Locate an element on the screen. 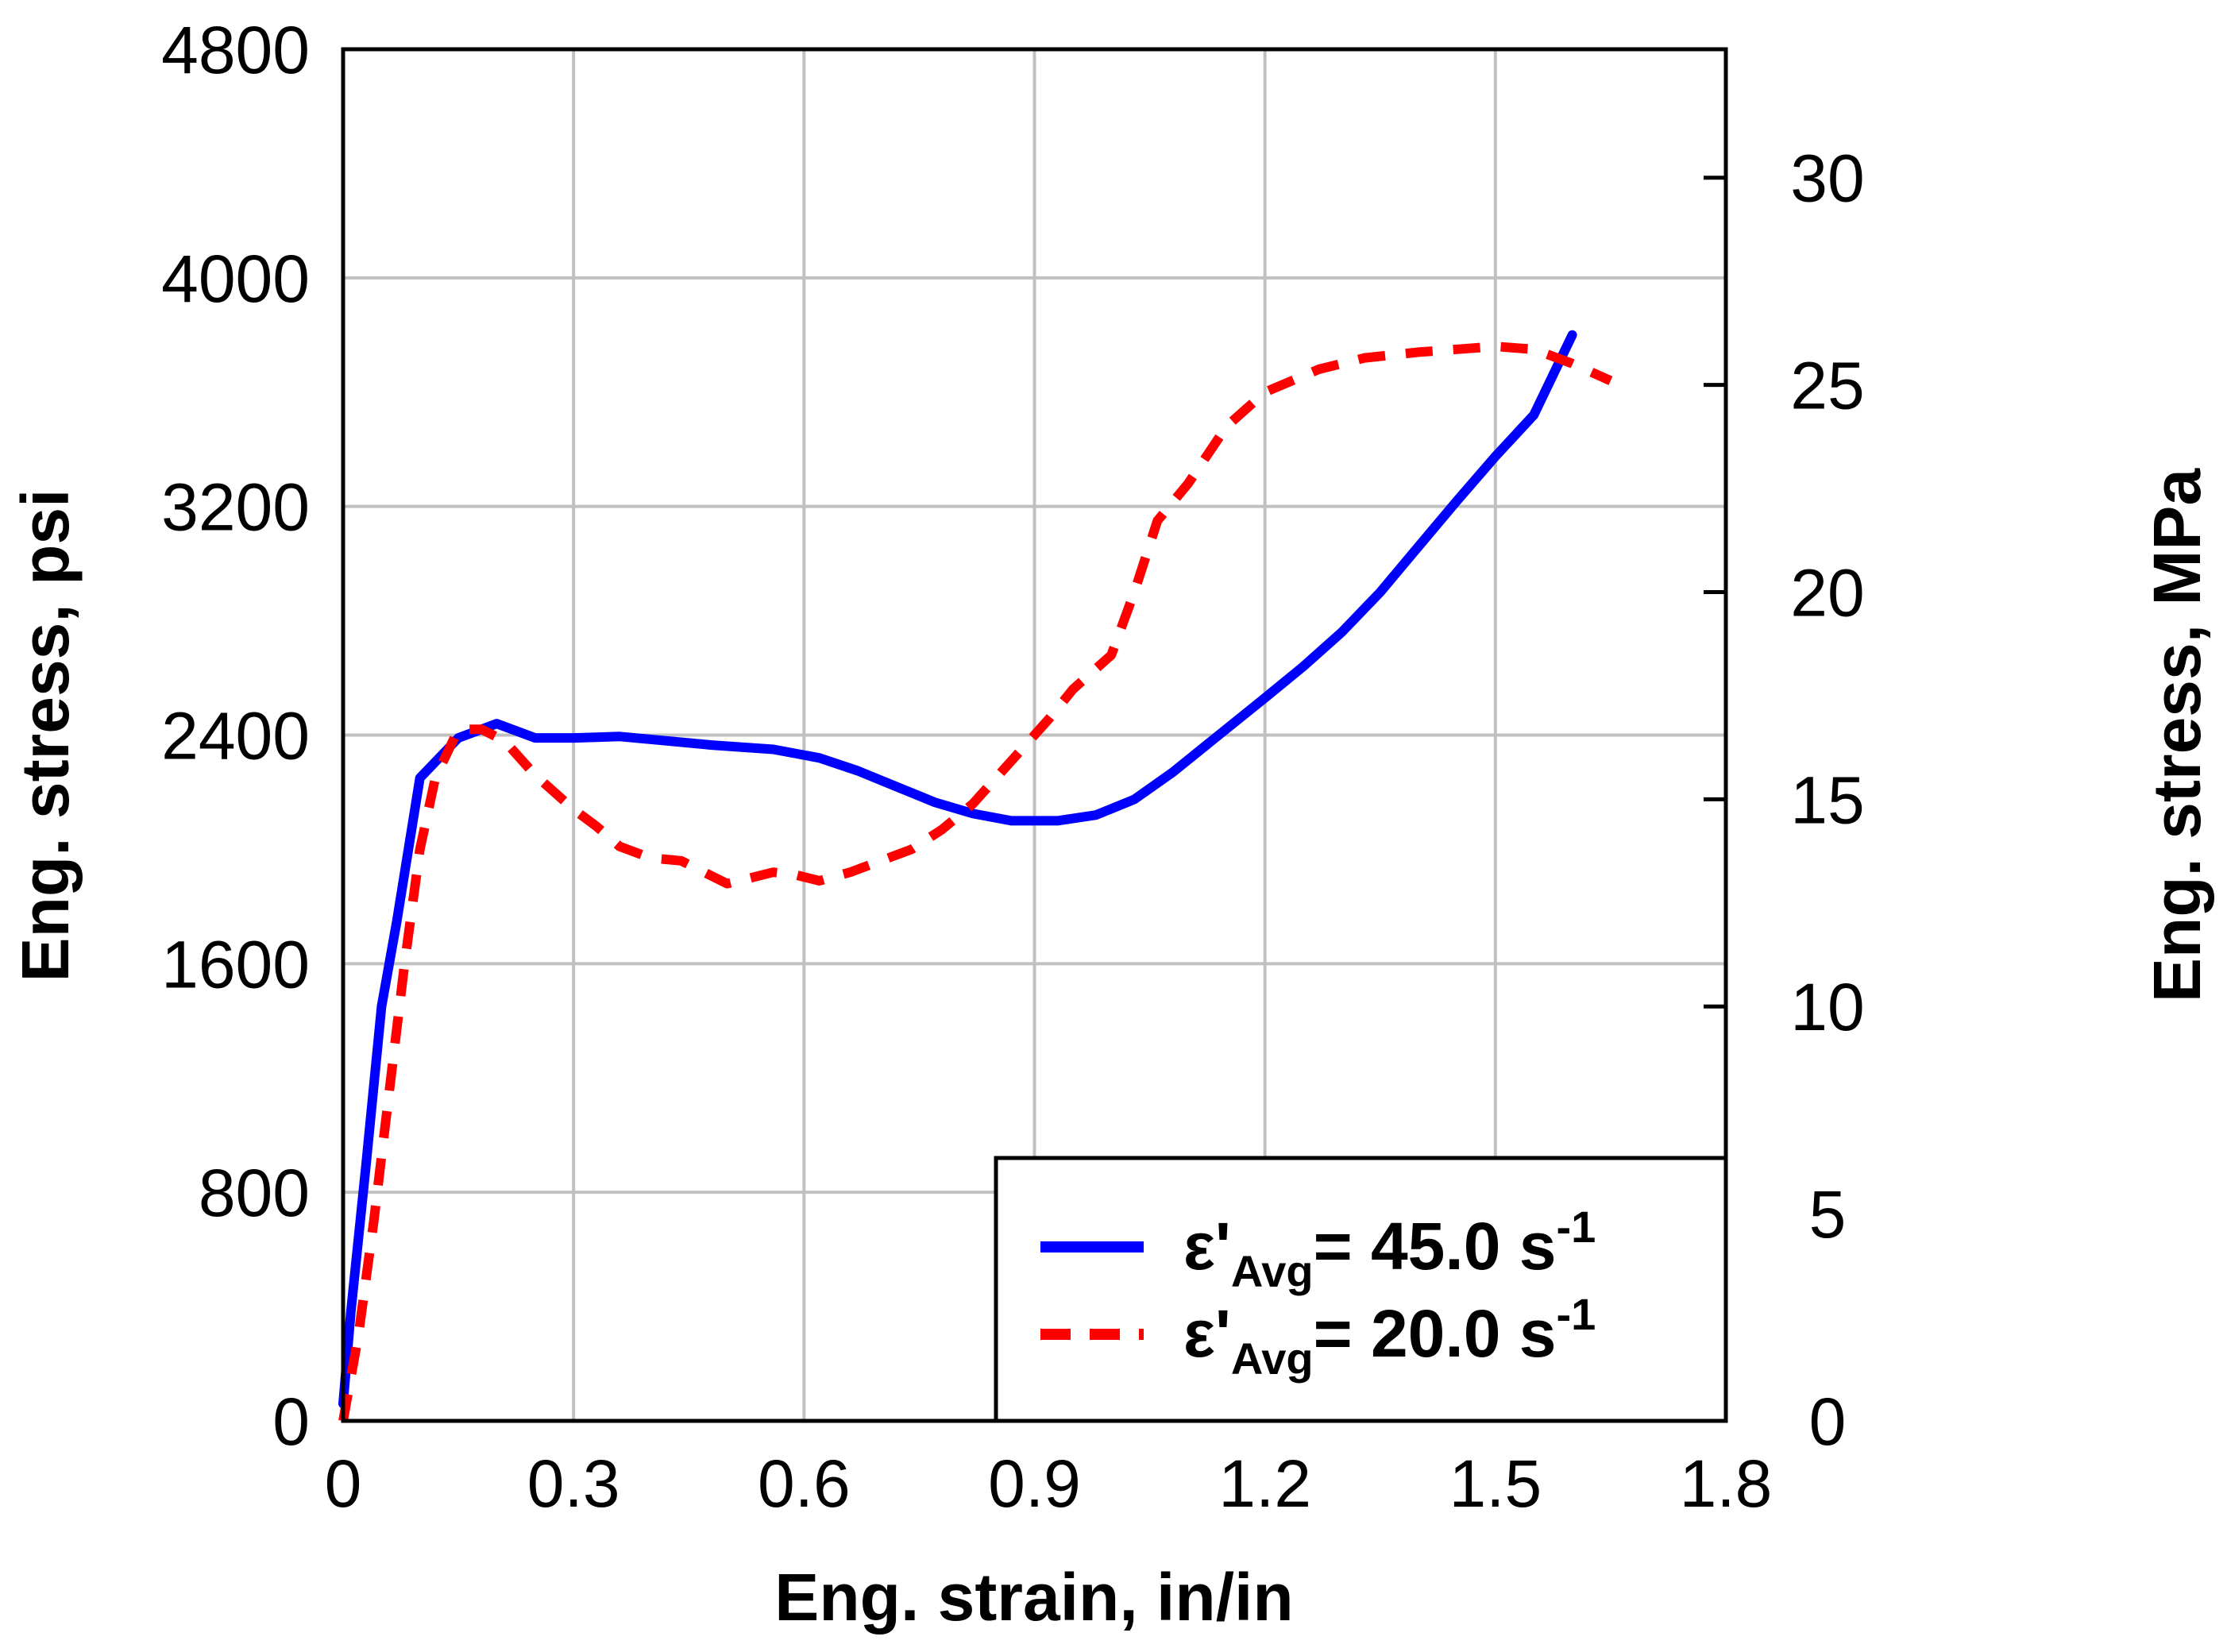 The image size is (2227, 1652). legend-label-20: ε'Avg= 20.0 s-1 is located at coordinates (1389, 1336).